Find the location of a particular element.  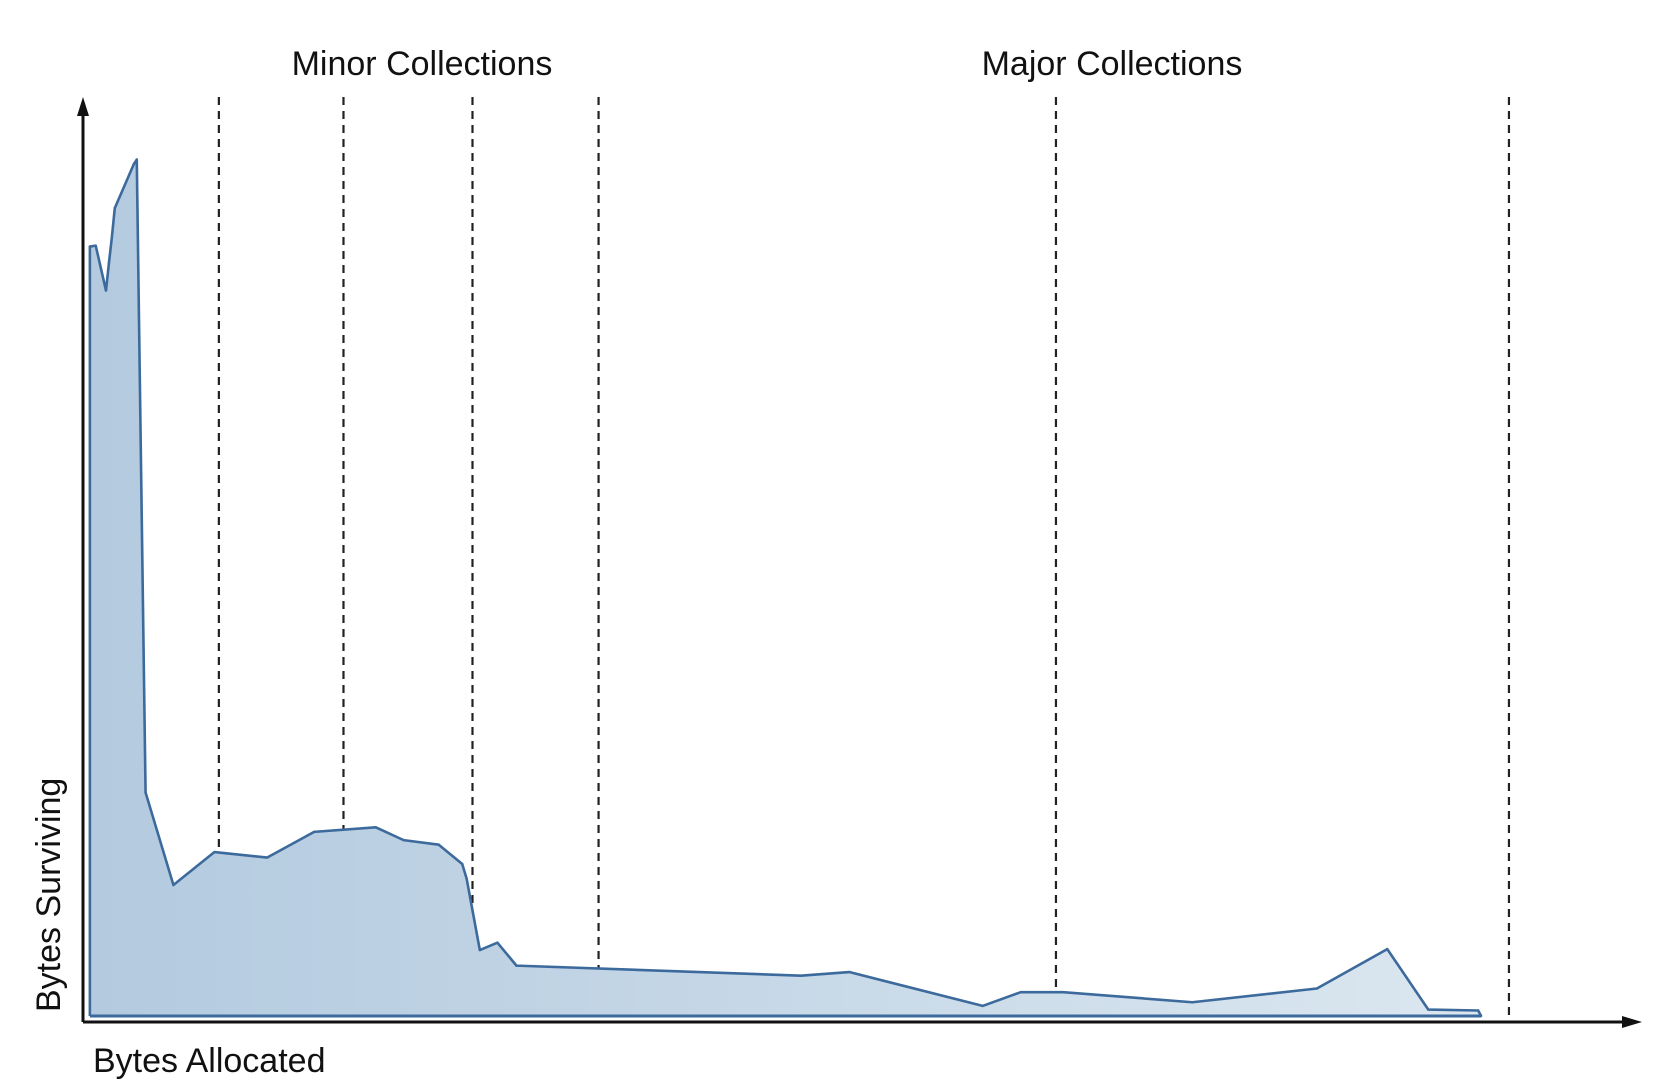

y-axis-label: Bytes Surviving is located at coordinates (49, 895).